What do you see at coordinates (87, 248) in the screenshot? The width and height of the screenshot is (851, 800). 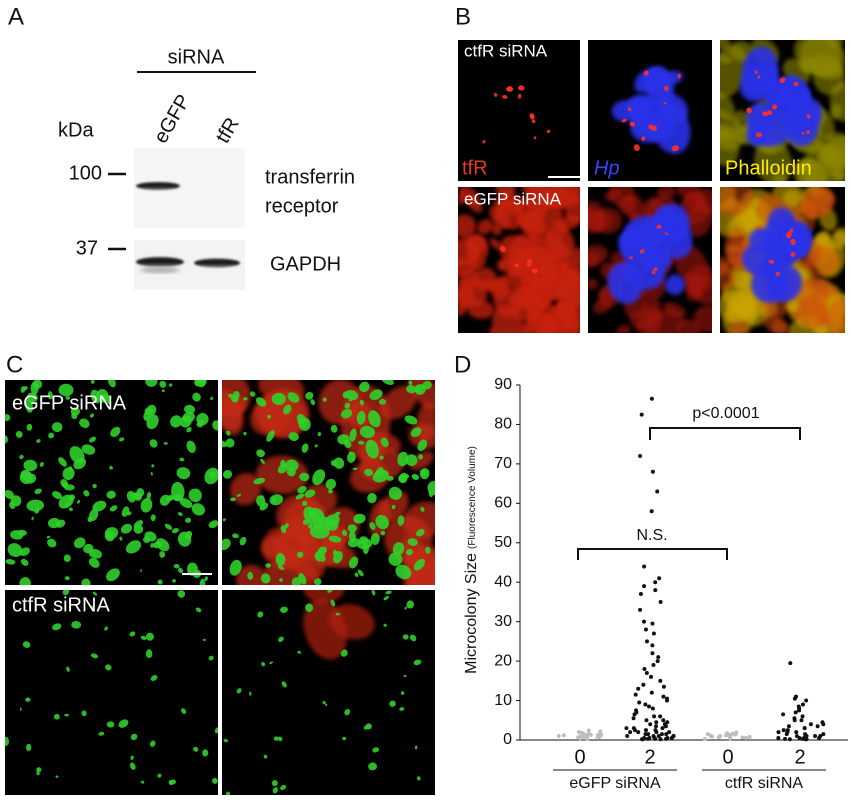 I see `marker-label: 37` at bounding box center [87, 248].